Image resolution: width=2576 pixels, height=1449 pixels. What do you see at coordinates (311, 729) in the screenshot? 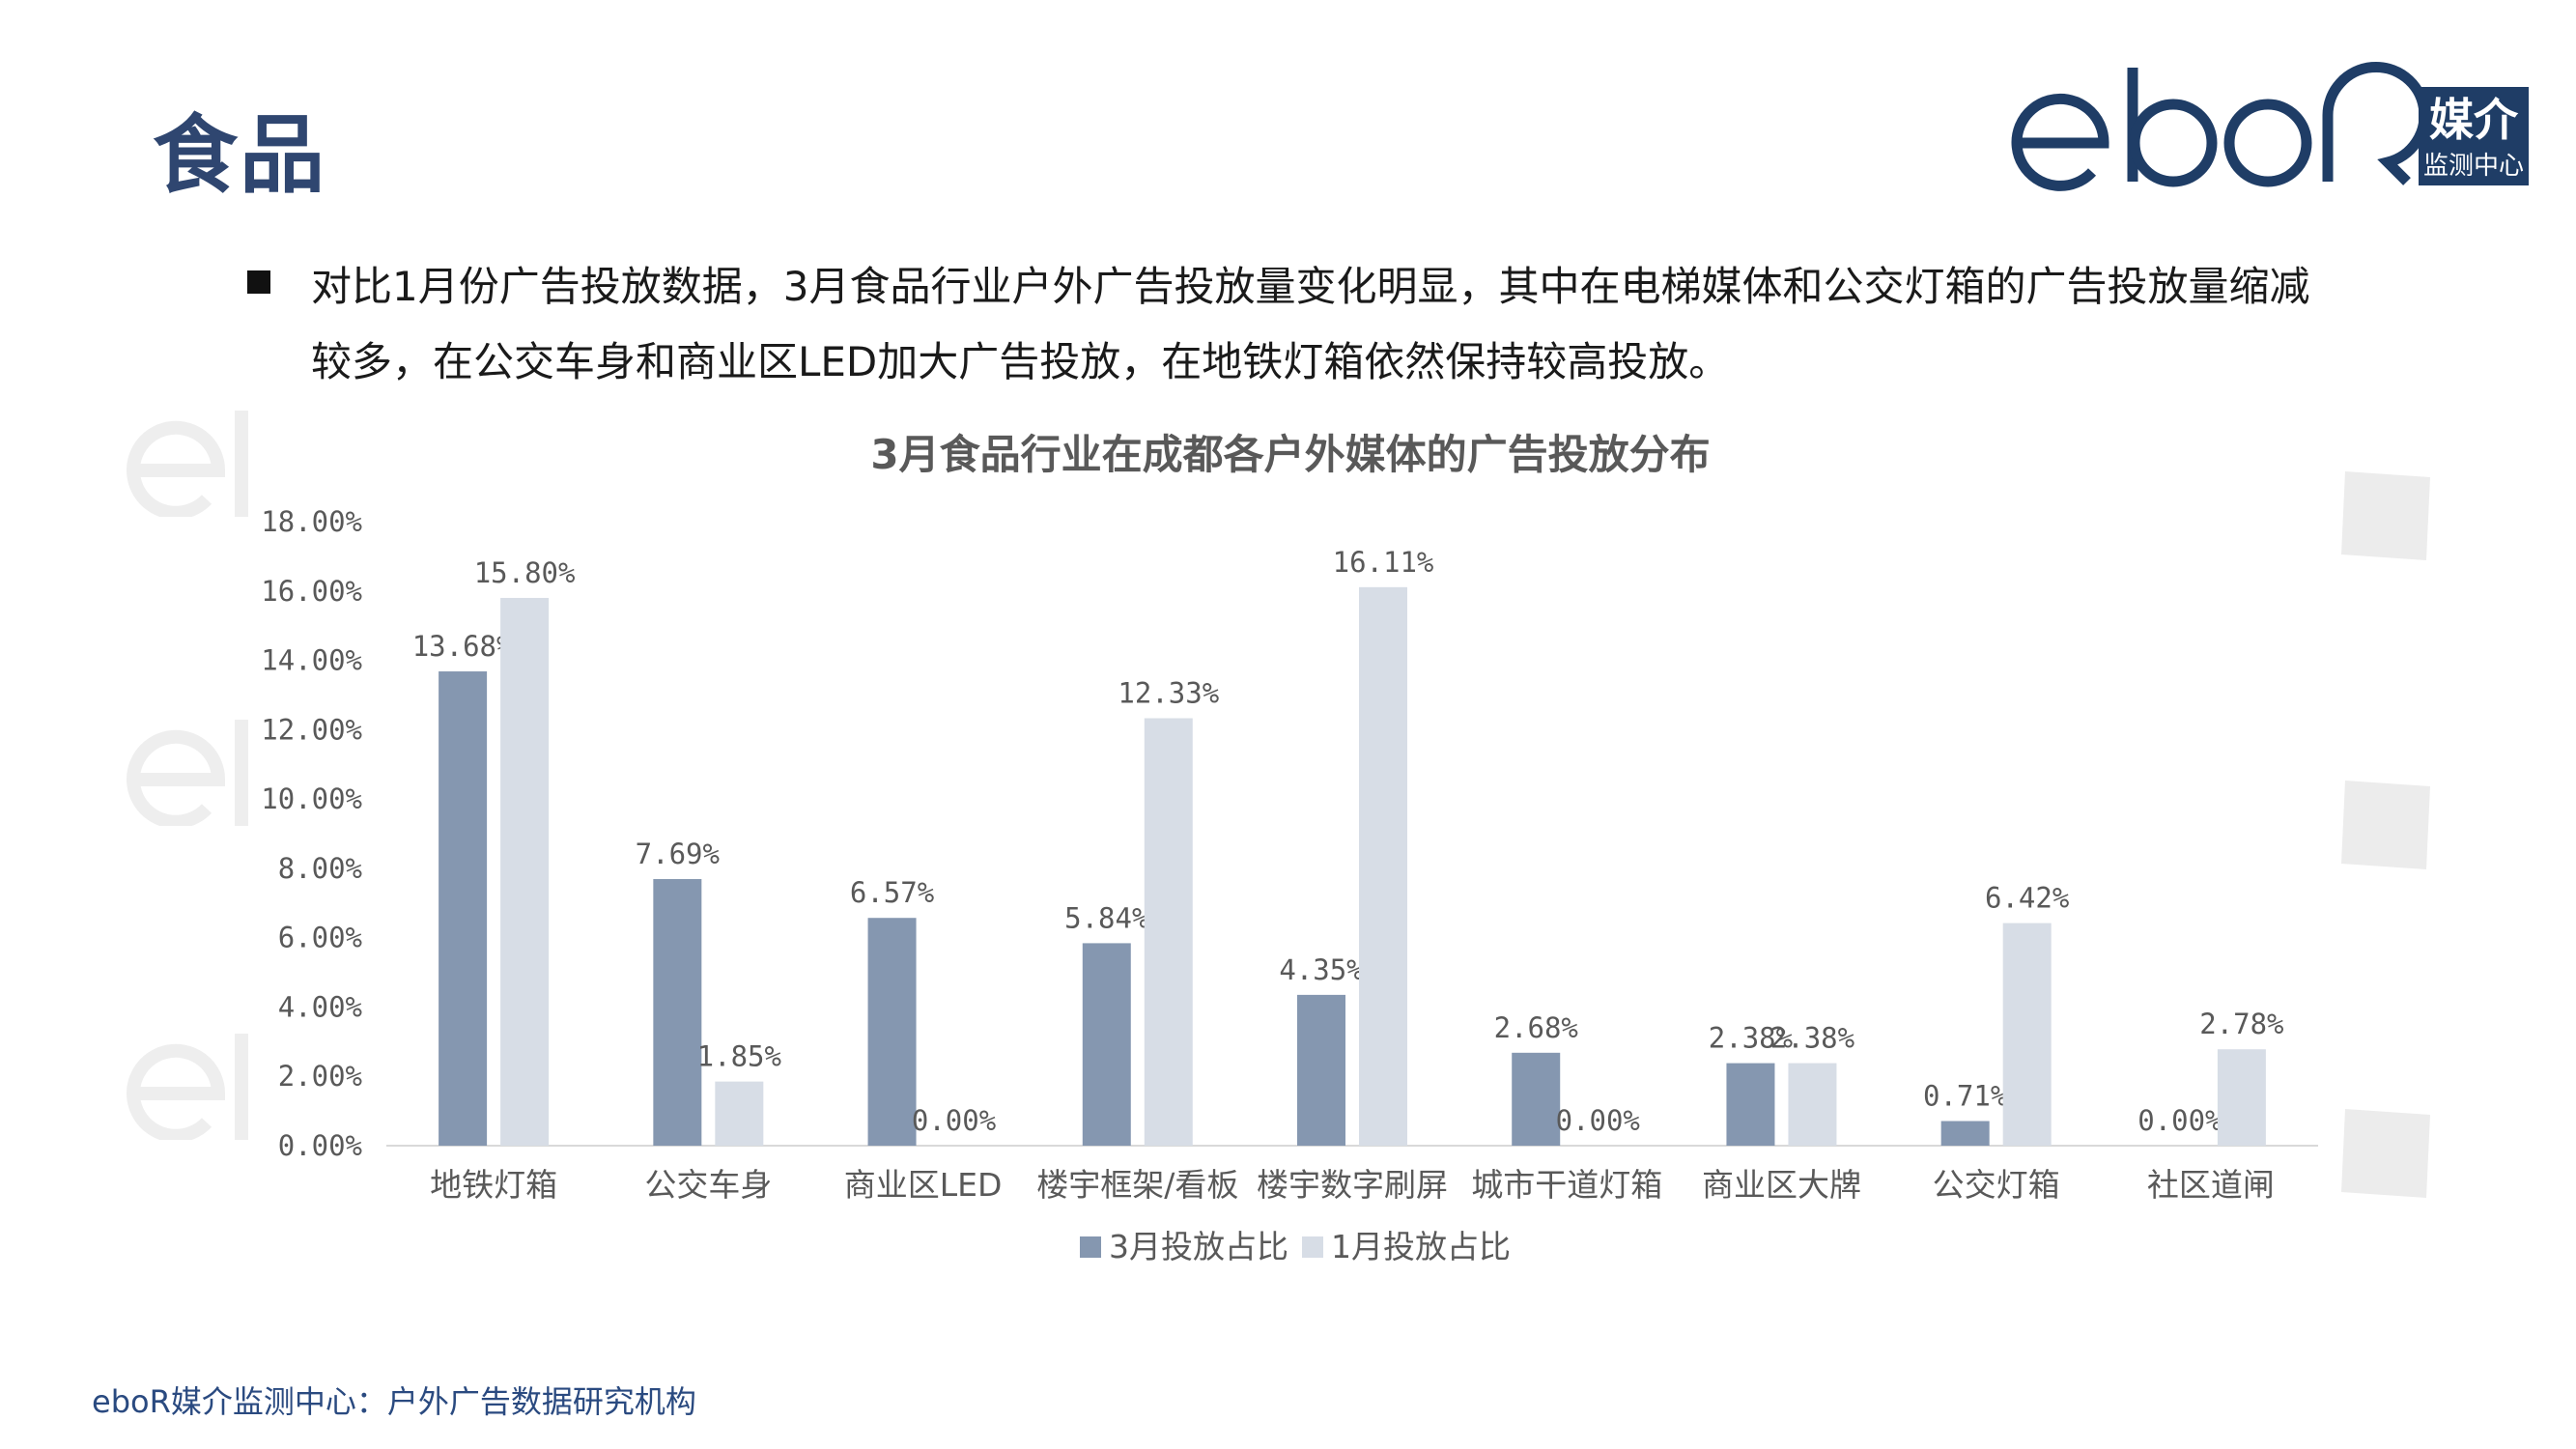
I see `y-tick-label: 12.00%` at bounding box center [311, 729].